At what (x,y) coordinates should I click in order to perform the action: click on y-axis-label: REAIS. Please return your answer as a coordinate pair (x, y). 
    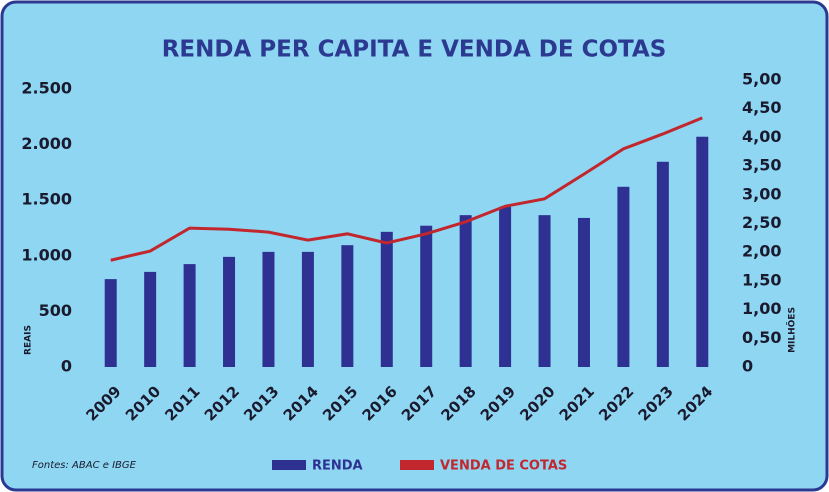
    Looking at the image, I should click on (29, 340).